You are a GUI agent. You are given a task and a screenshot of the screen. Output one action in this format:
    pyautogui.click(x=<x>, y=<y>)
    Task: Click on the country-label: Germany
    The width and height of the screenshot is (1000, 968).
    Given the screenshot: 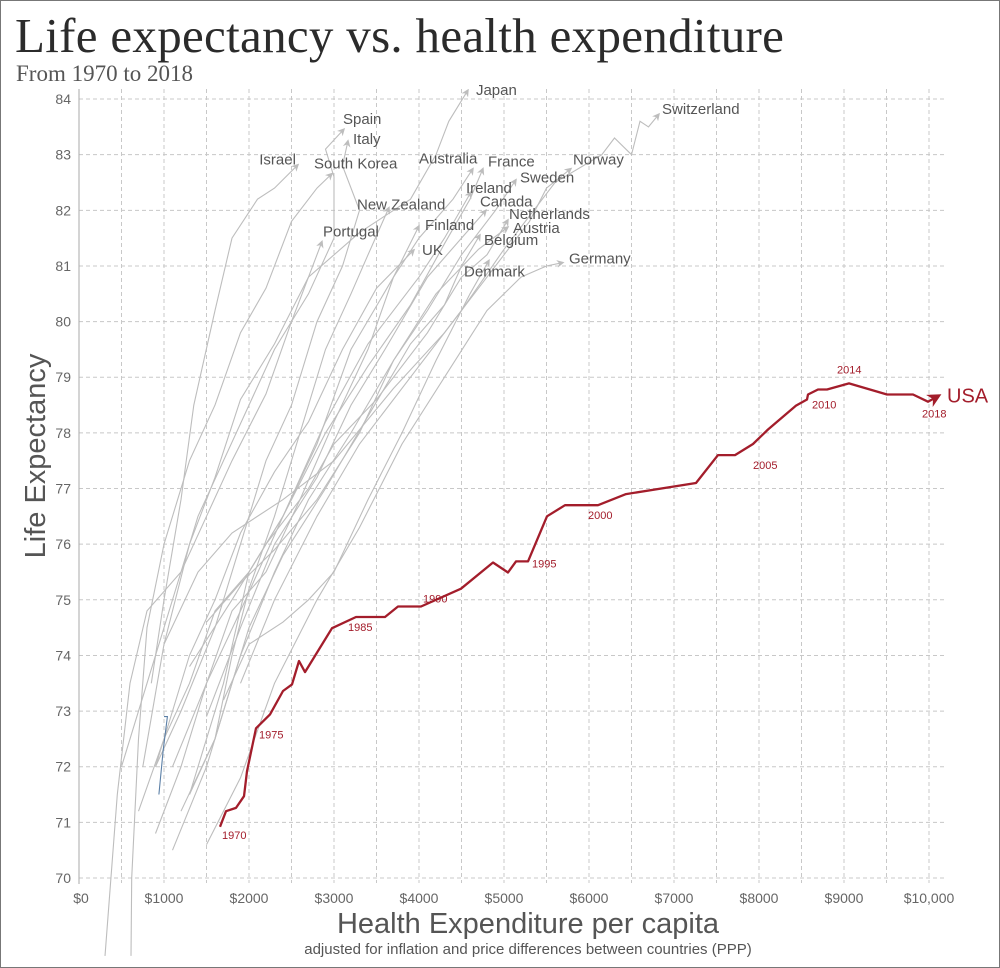 What is the action you would take?
    pyautogui.click(x=600, y=259)
    